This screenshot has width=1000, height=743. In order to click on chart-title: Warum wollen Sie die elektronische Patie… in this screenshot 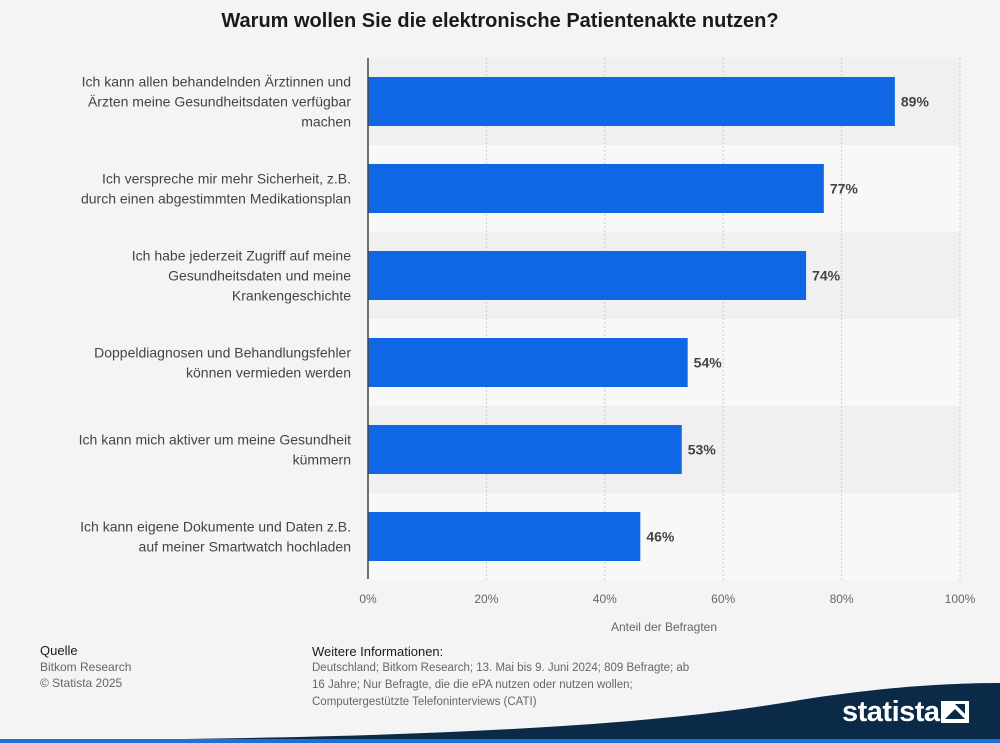, I will do `click(500, 21)`.